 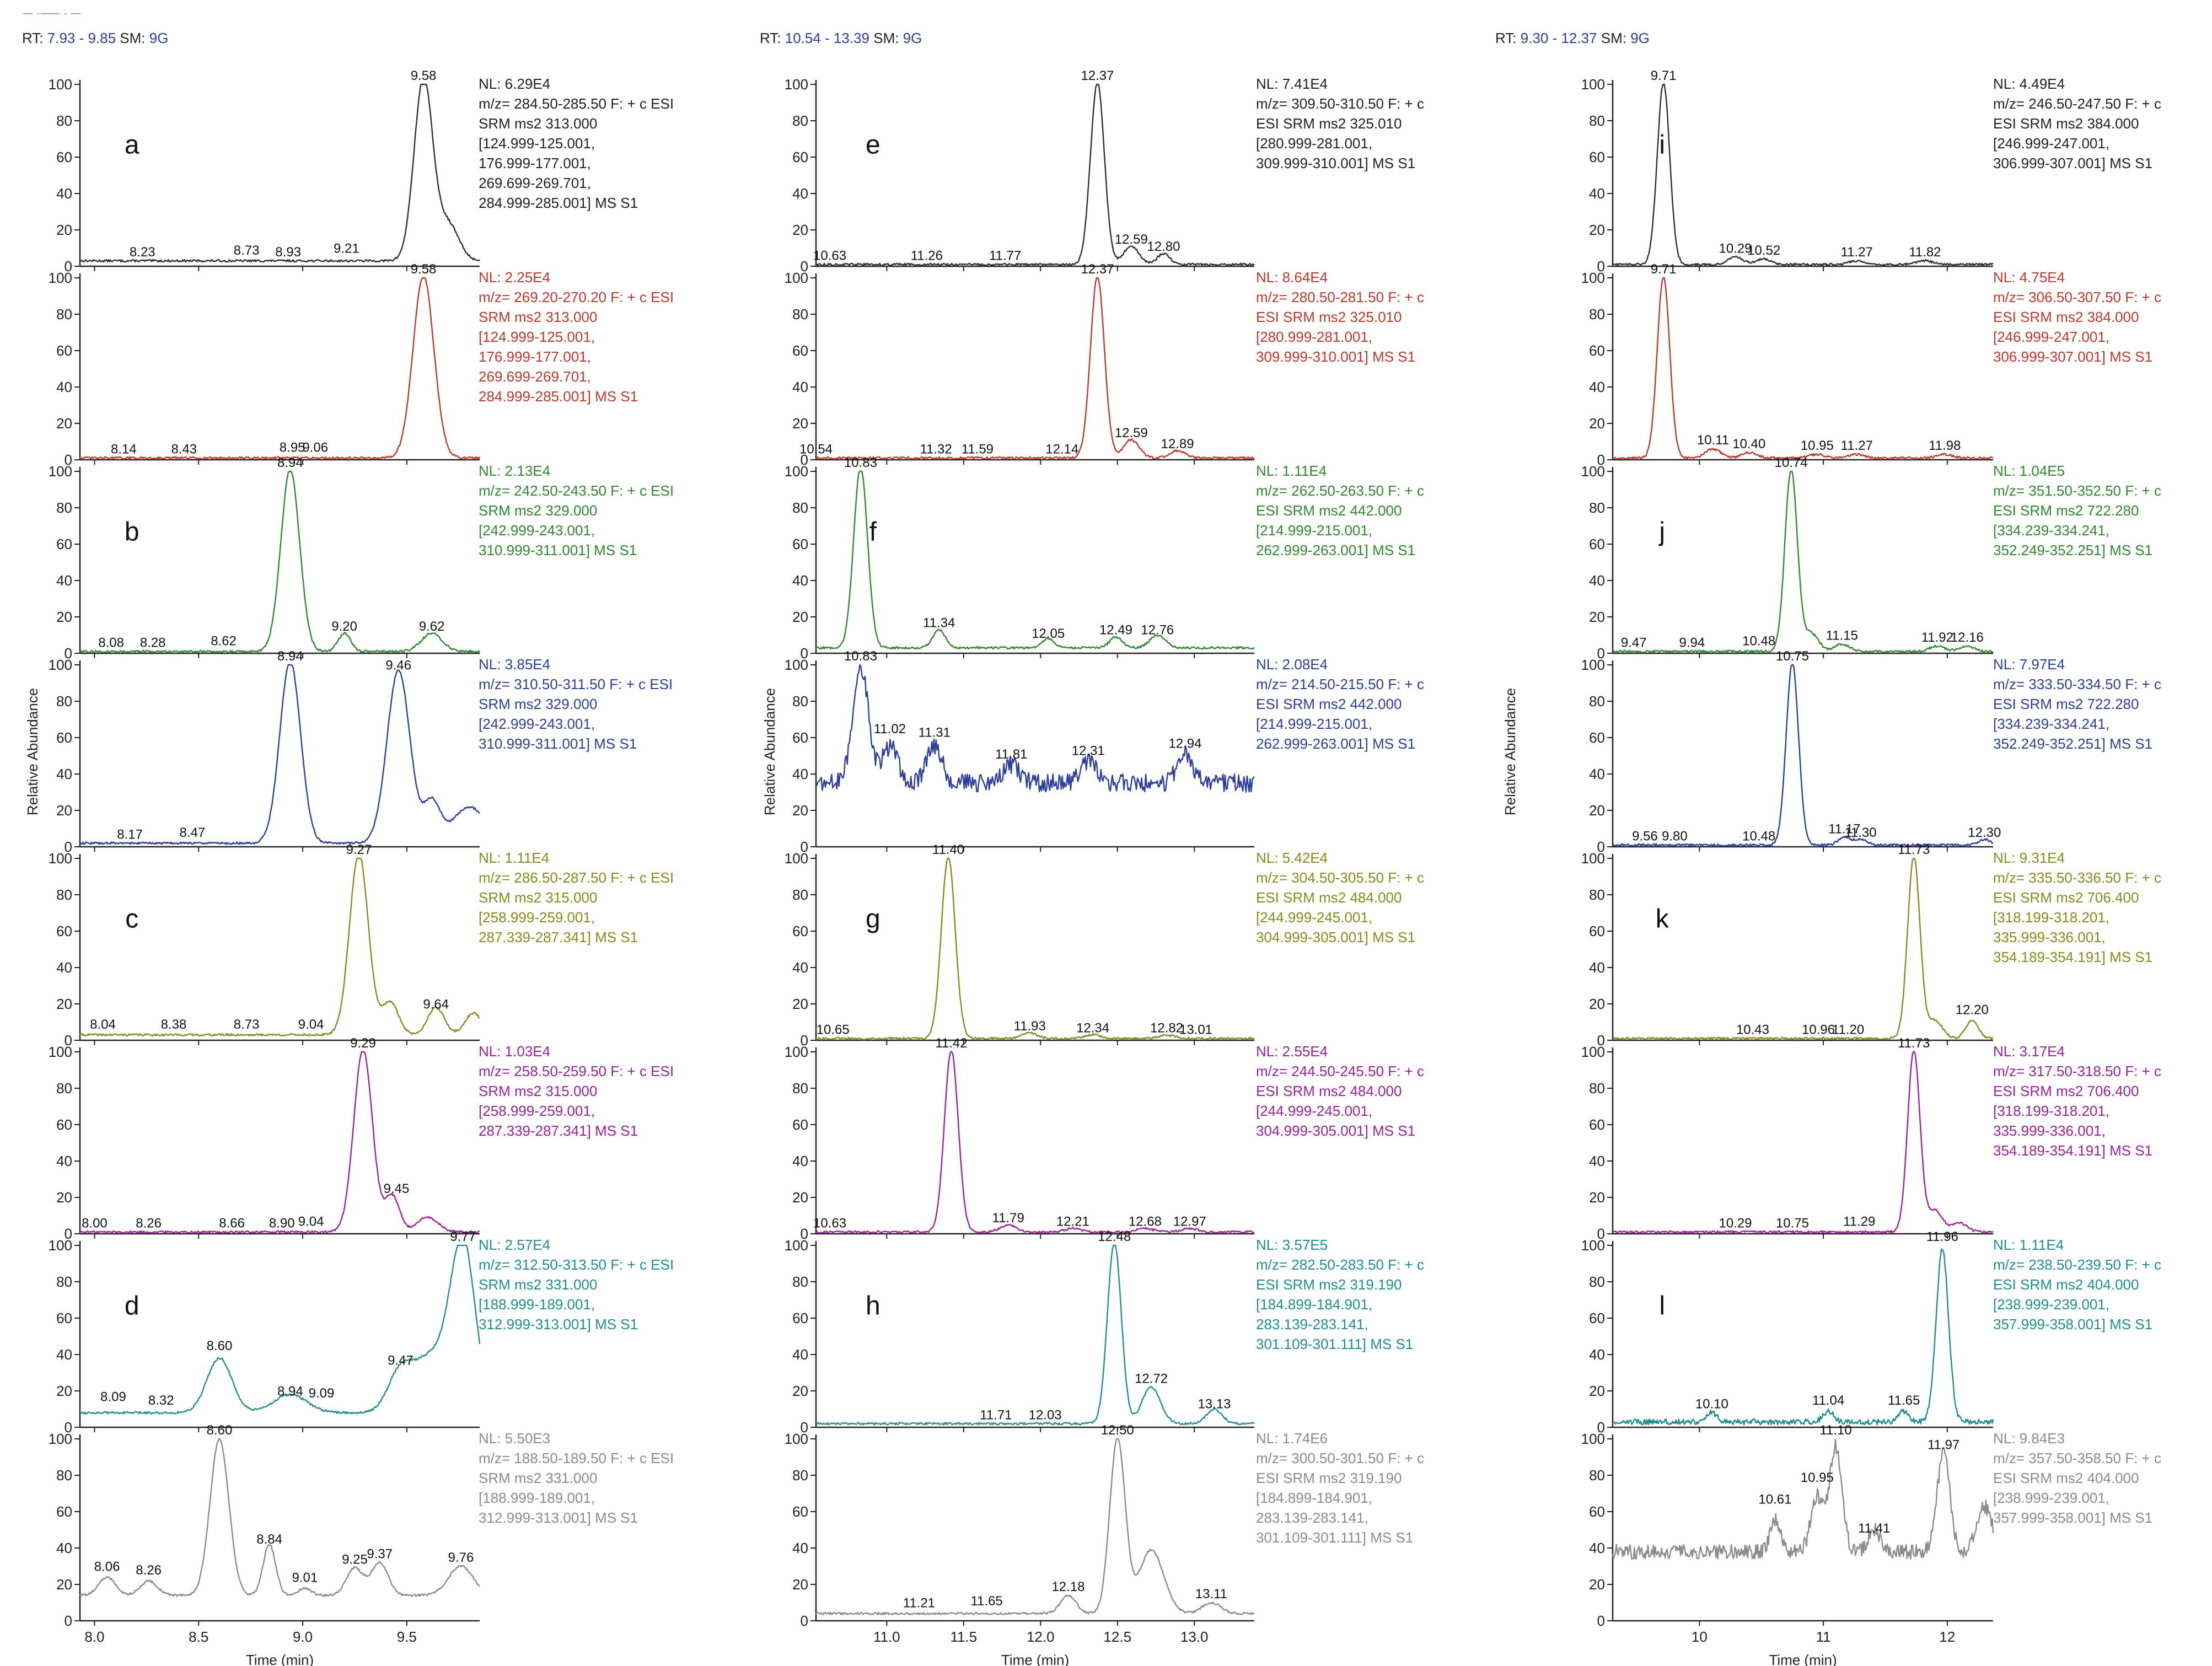 I want to click on scan-filter-line: 262.999-263.001] MS S1, so click(x=1335, y=550).